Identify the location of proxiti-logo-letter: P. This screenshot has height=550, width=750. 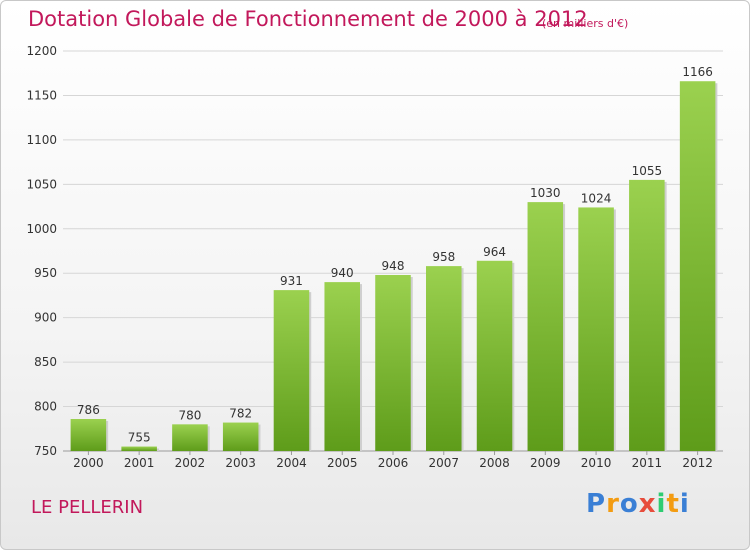
(596, 504).